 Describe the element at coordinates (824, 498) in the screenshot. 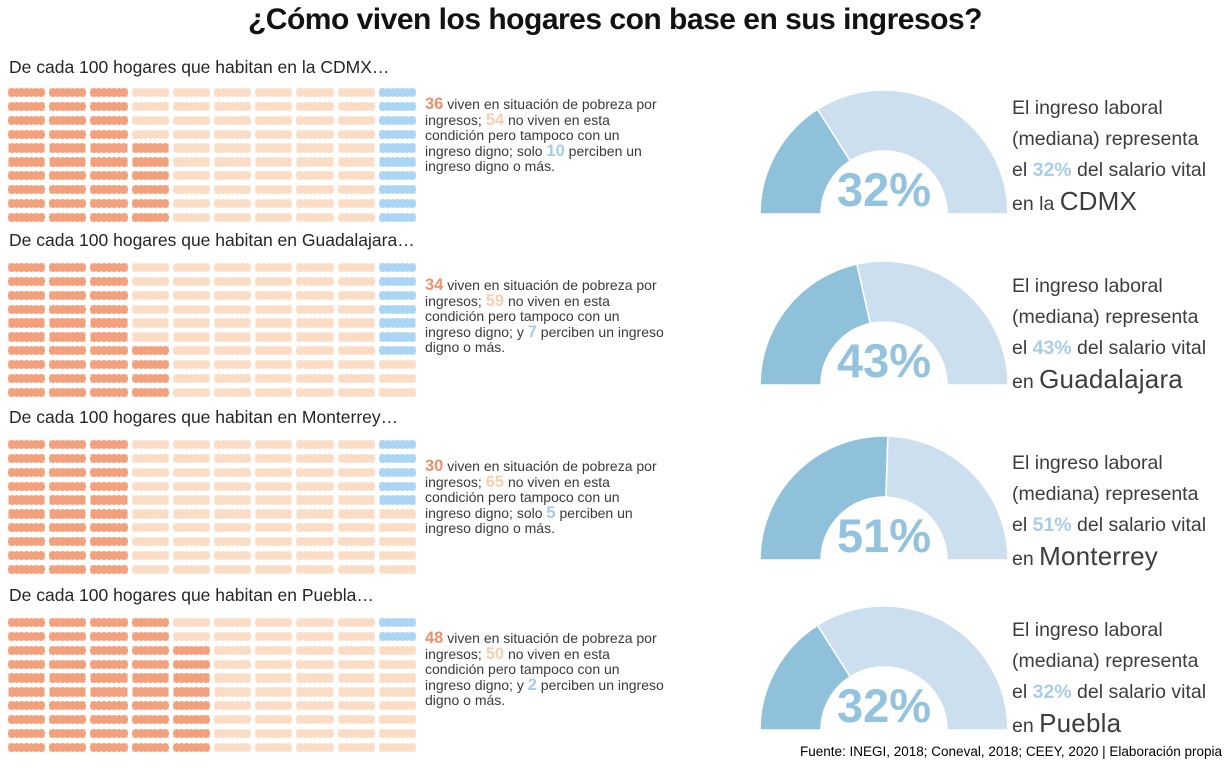

I see `gauge-fill-arc` at that location.